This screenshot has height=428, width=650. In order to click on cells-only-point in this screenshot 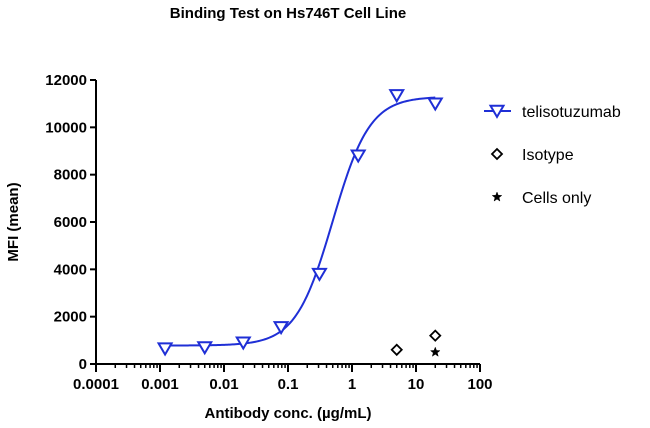, I will do `click(435, 351)`.